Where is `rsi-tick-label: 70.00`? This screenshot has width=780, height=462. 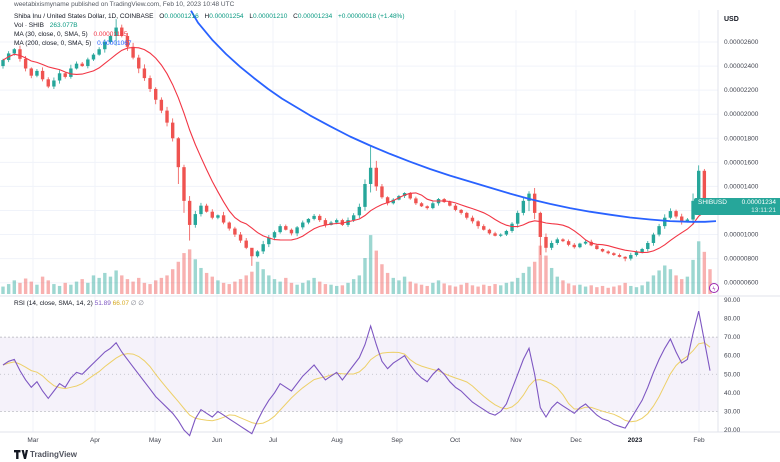 rsi-tick-label: 70.00 is located at coordinates (732, 337).